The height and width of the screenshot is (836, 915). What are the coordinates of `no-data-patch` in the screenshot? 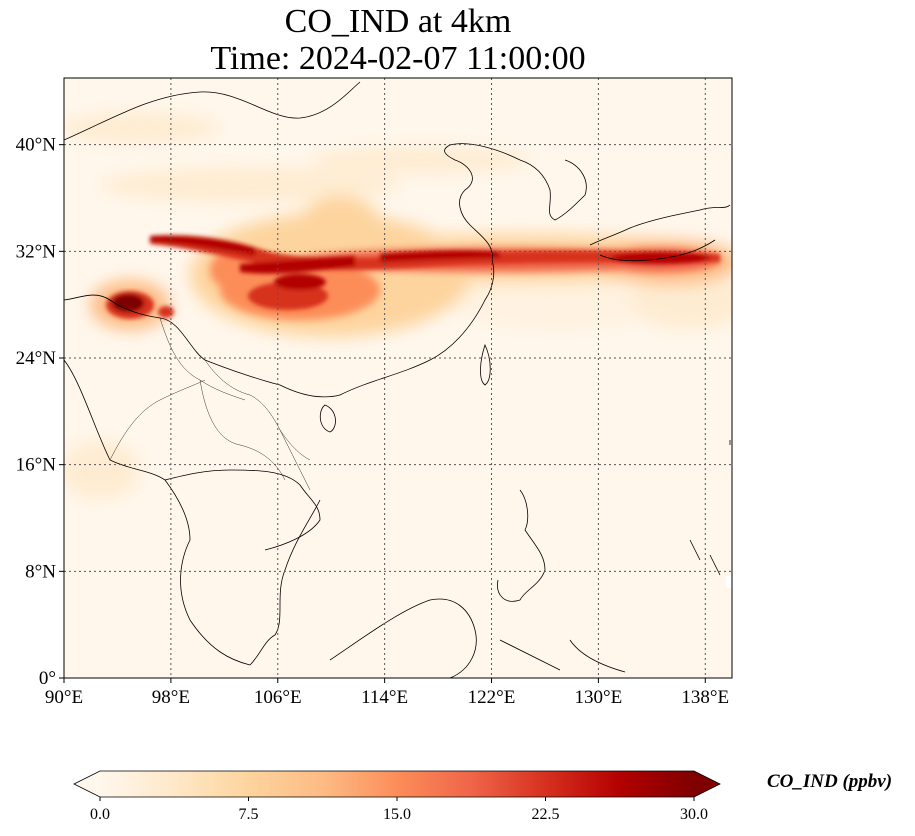 It's located at (729, 582).